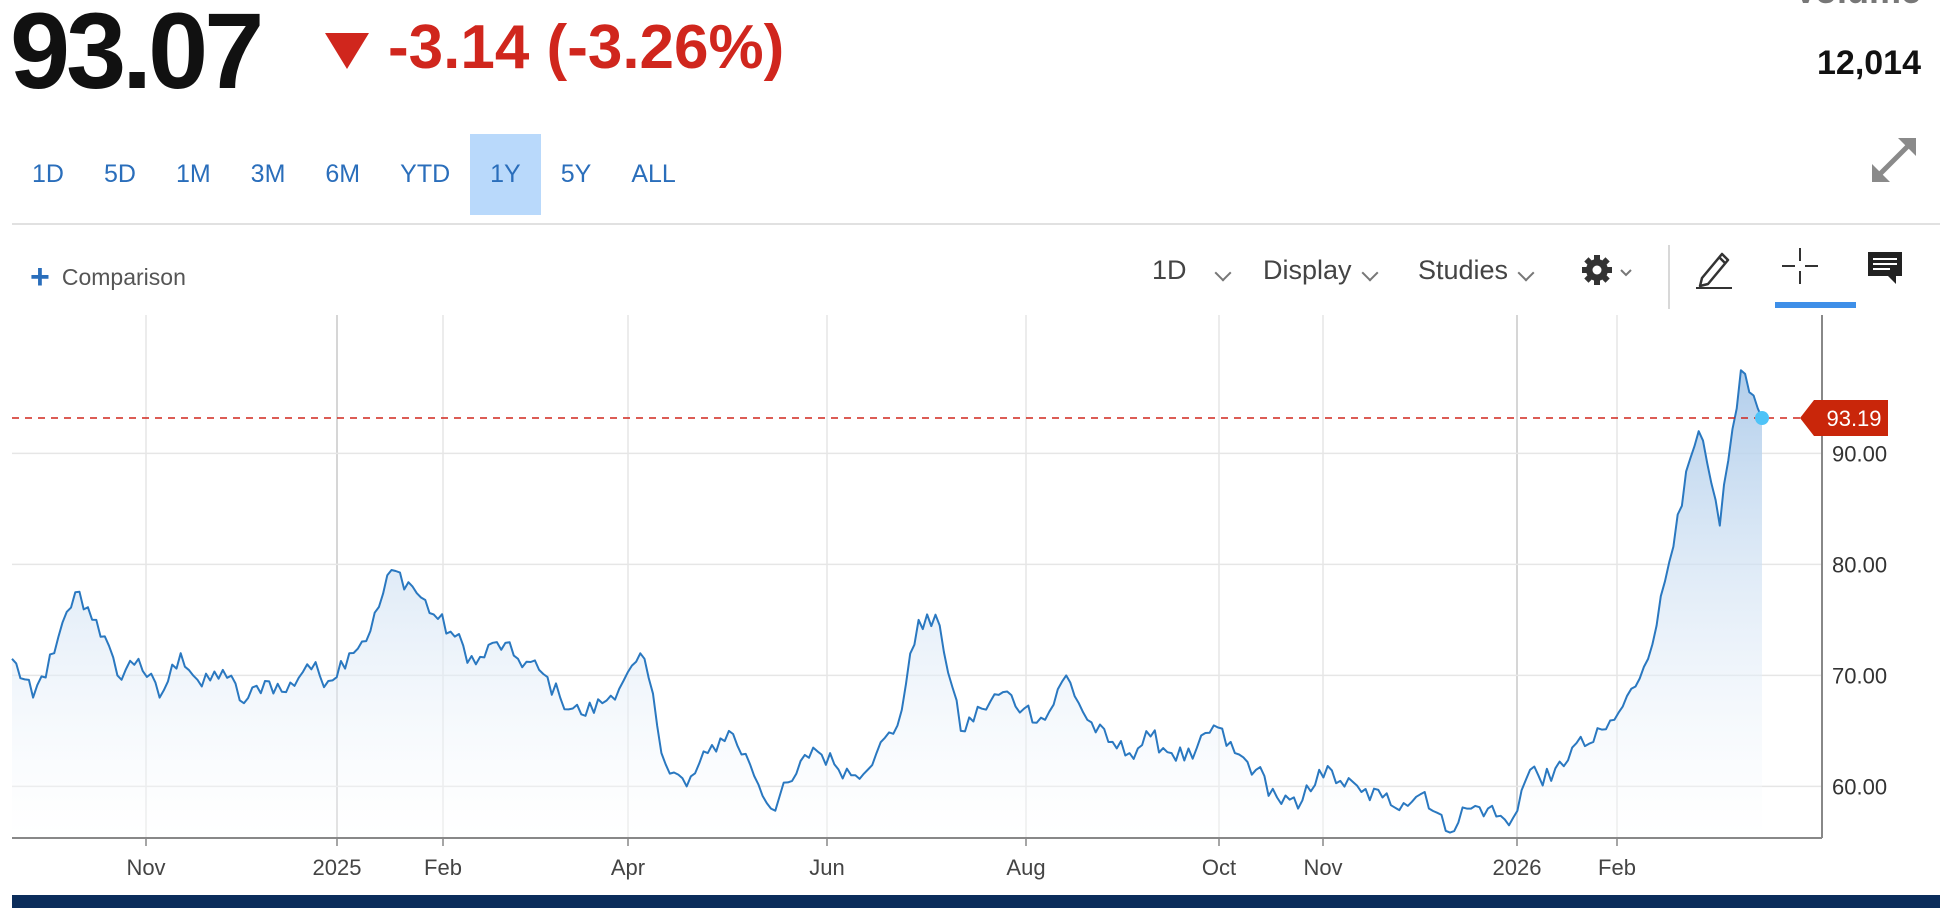  What do you see at coordinates (1192, 270) in the screenshot?
I see `interval-dropdown: 1D` at bounding box center [1192, 270].